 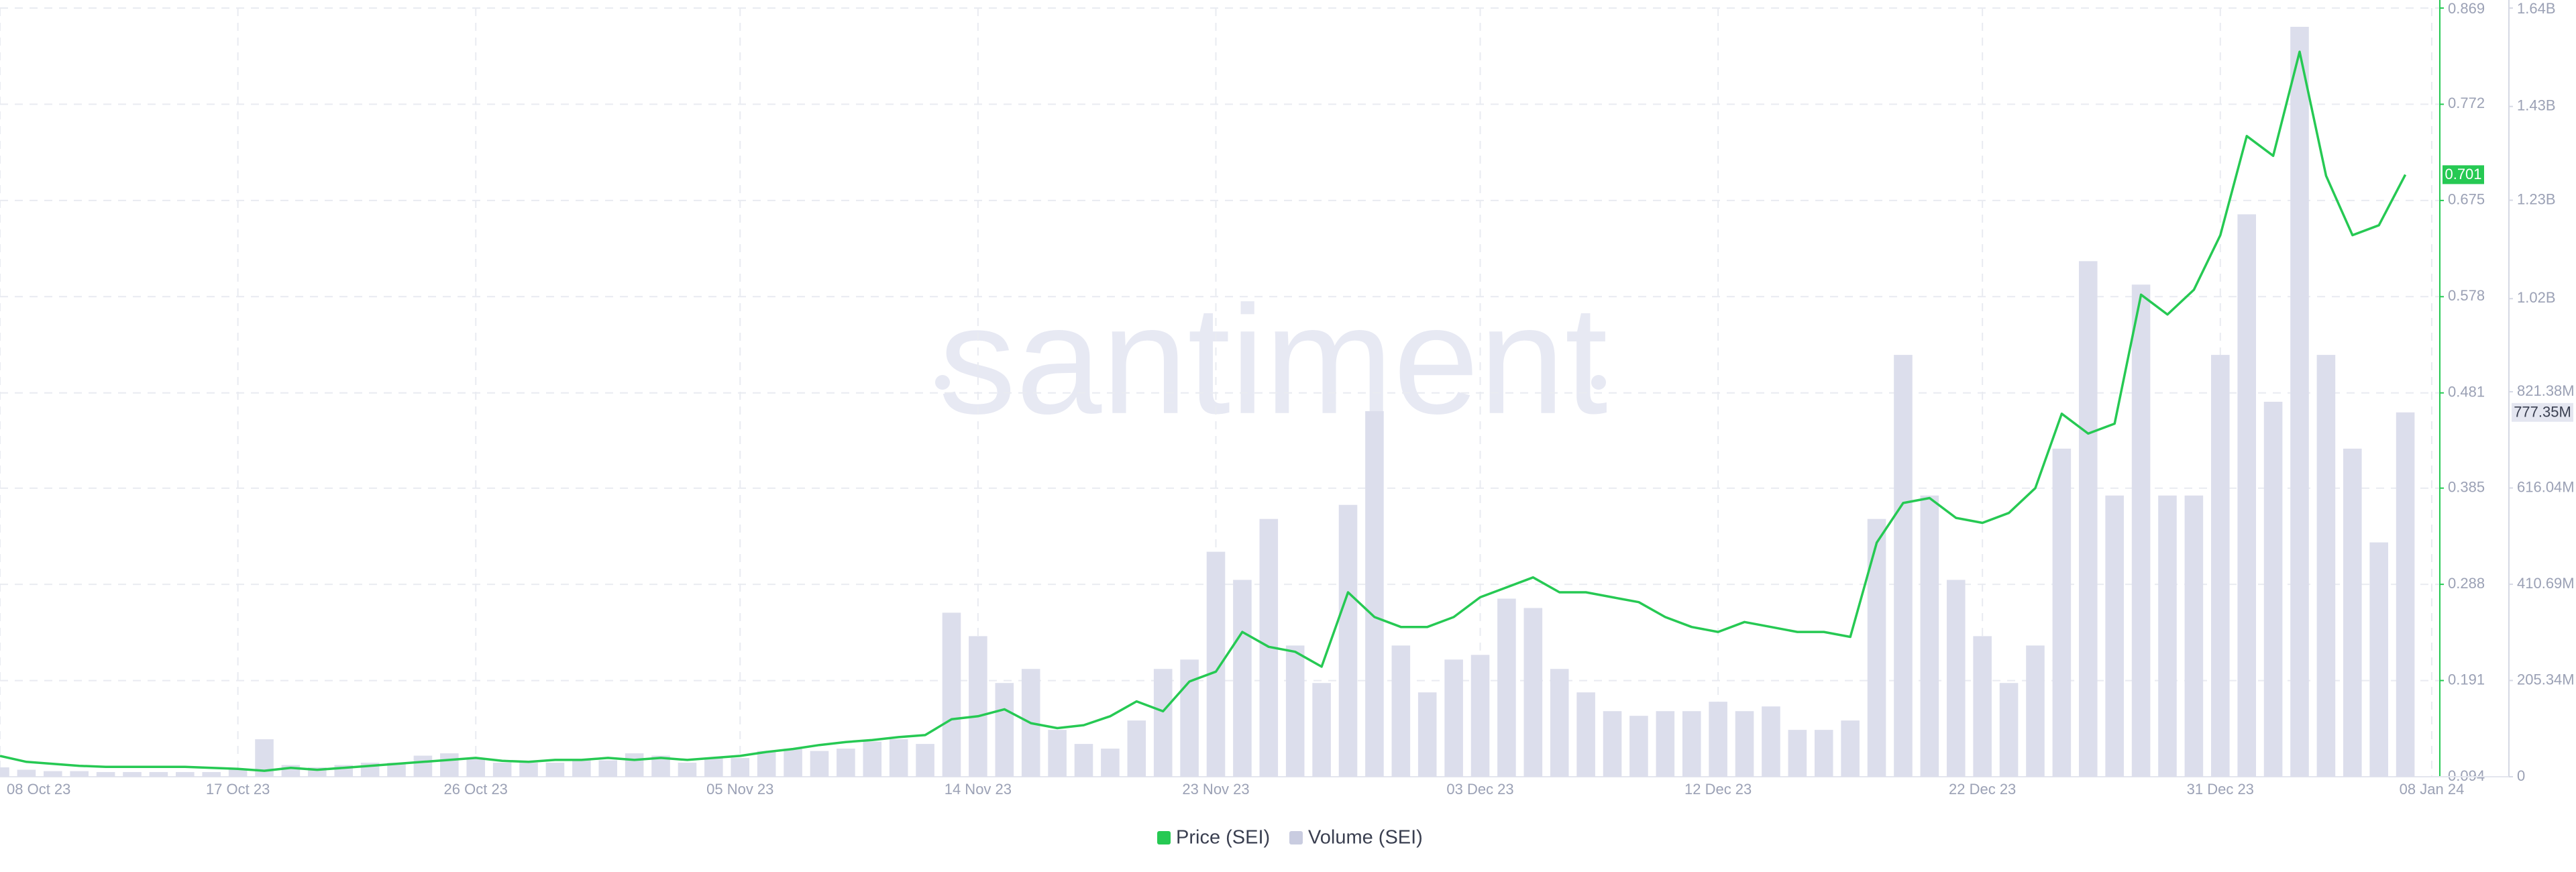 I want to click on price-badge, so click(x=2463, y=174).